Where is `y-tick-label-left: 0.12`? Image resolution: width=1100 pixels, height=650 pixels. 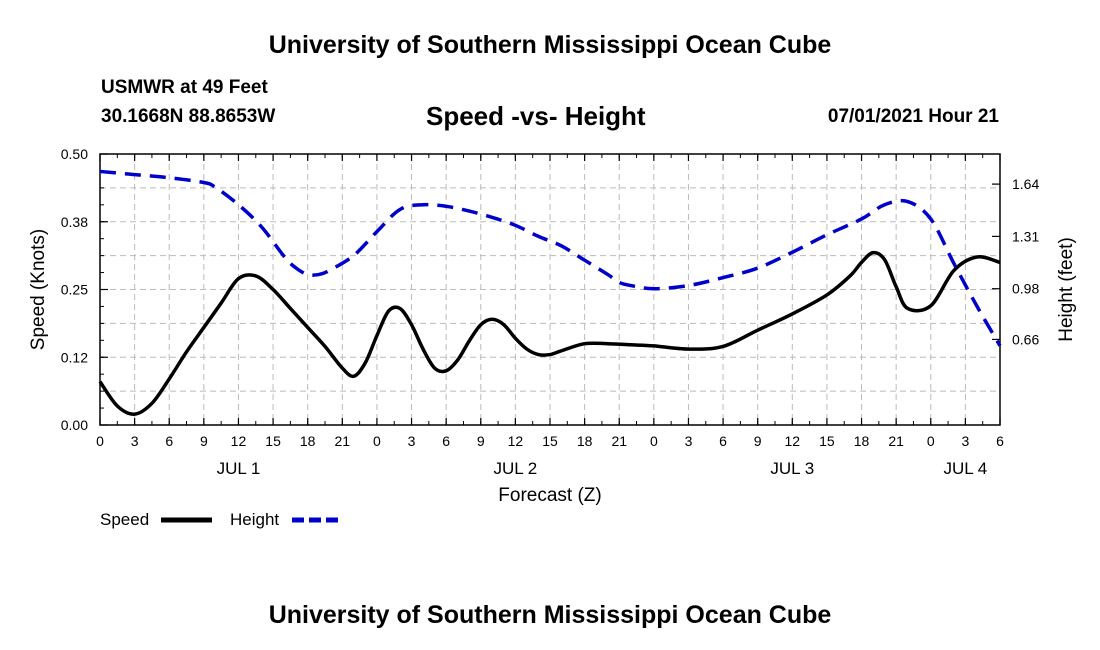 y-tick-label-left: 0.12 is located at coordinates (74, 357).